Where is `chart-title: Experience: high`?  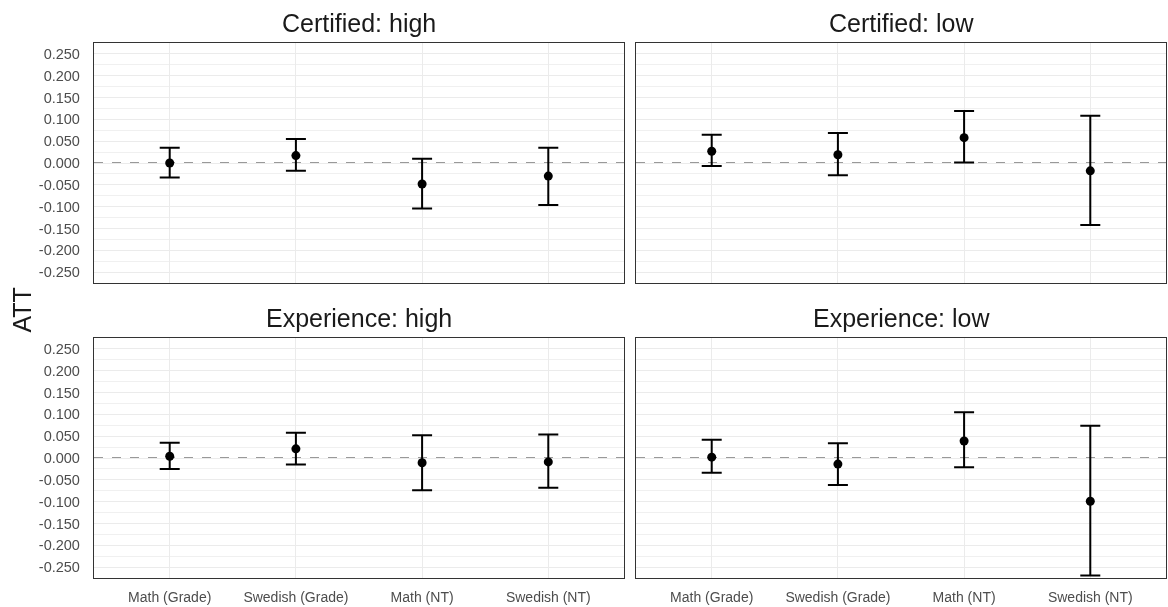 chart-title: Experience: high is located at coordinates (359, 318).